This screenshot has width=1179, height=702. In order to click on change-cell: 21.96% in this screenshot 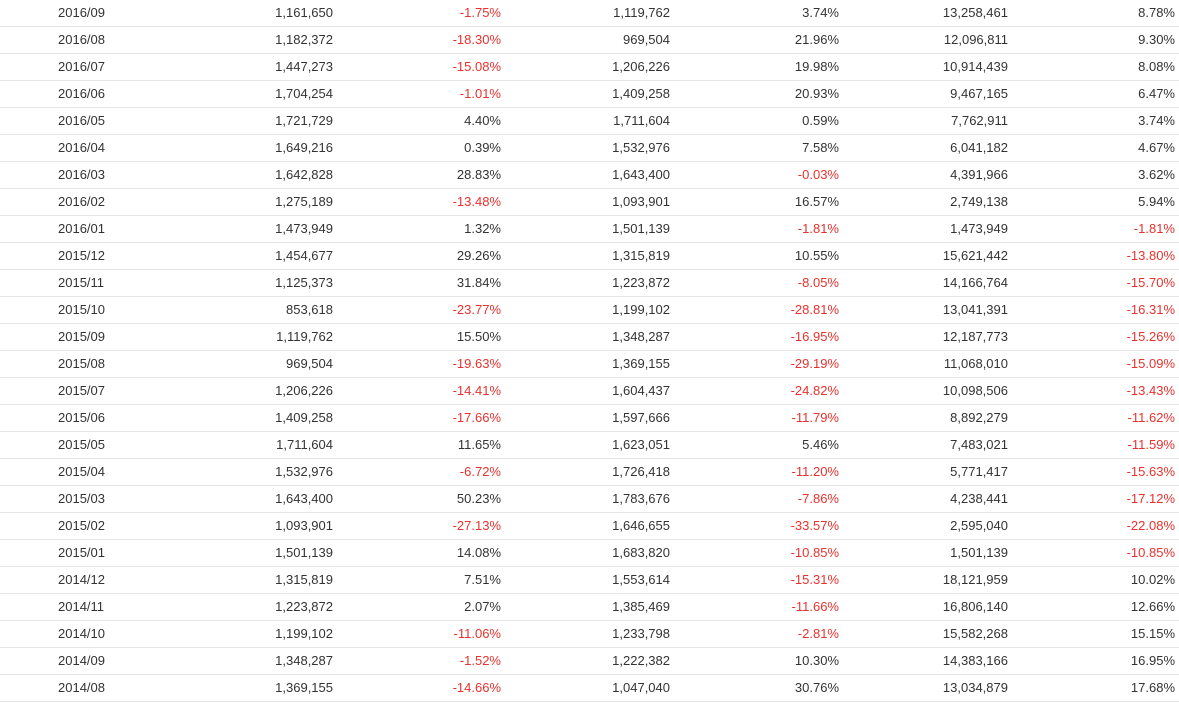, I will do `click(756, 40)`.